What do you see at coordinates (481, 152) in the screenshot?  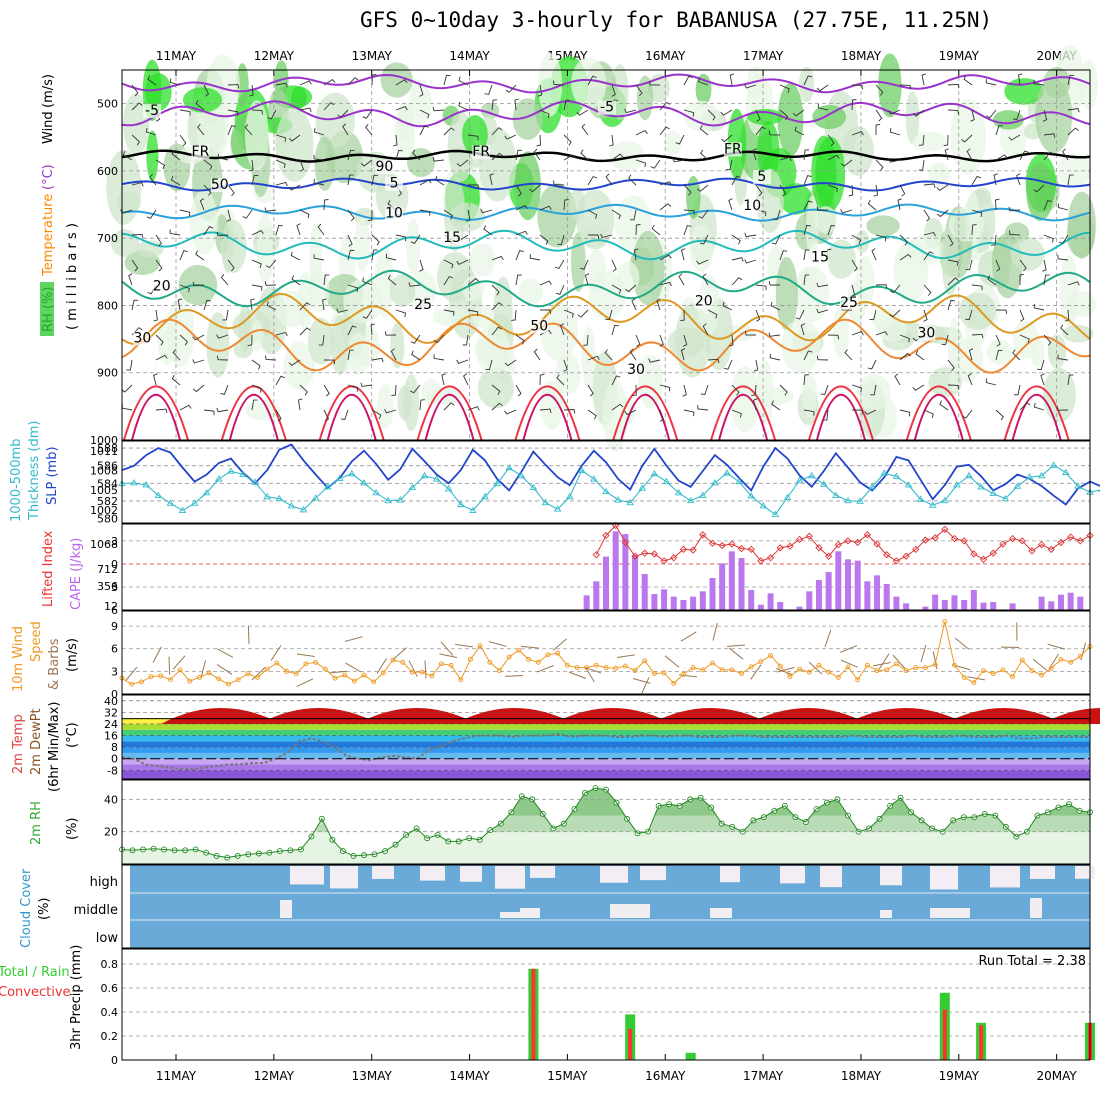 I see `contour-label: FR` at bounding box center [481, 152].